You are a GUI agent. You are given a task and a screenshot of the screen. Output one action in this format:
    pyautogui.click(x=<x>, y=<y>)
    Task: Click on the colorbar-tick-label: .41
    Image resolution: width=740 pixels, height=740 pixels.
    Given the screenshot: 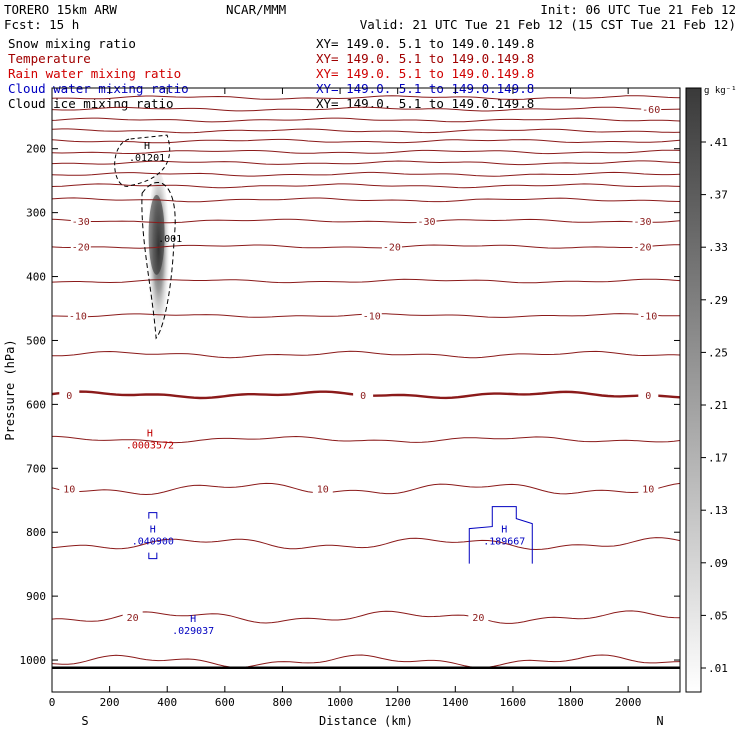 What is the action you would take?
    pyautogui.click(x=718, y=142)
    